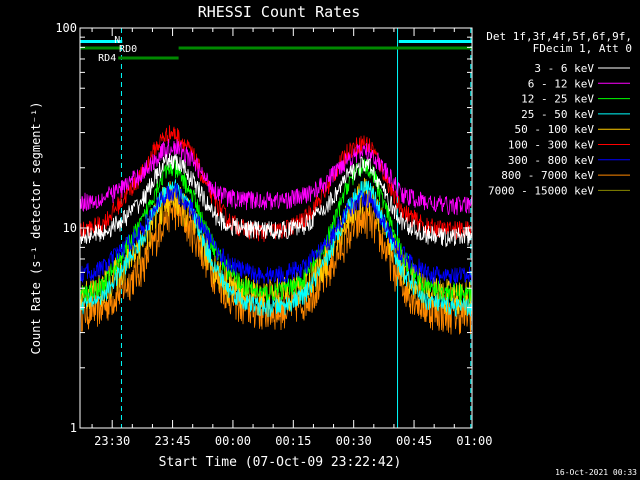 The width and height of the screenshot is (640, 480). What do you see at coordinates (564, 68) in the screenshot?
I see `legend-label: 3 - 6 keV` at bounding box center [564, 68].